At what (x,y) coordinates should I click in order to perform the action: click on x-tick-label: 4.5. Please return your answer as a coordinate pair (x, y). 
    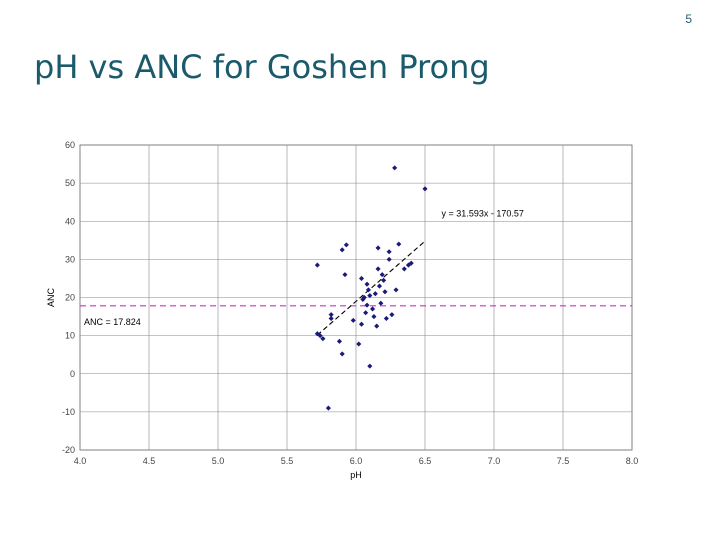
    Looking at the image, I should click on (149, 461).